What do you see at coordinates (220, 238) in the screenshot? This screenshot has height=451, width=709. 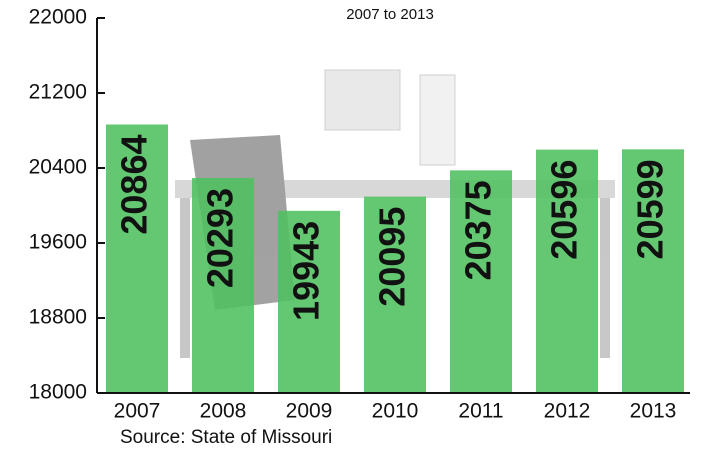 I see `data-label: 20293` at bounding box center [220, 238].